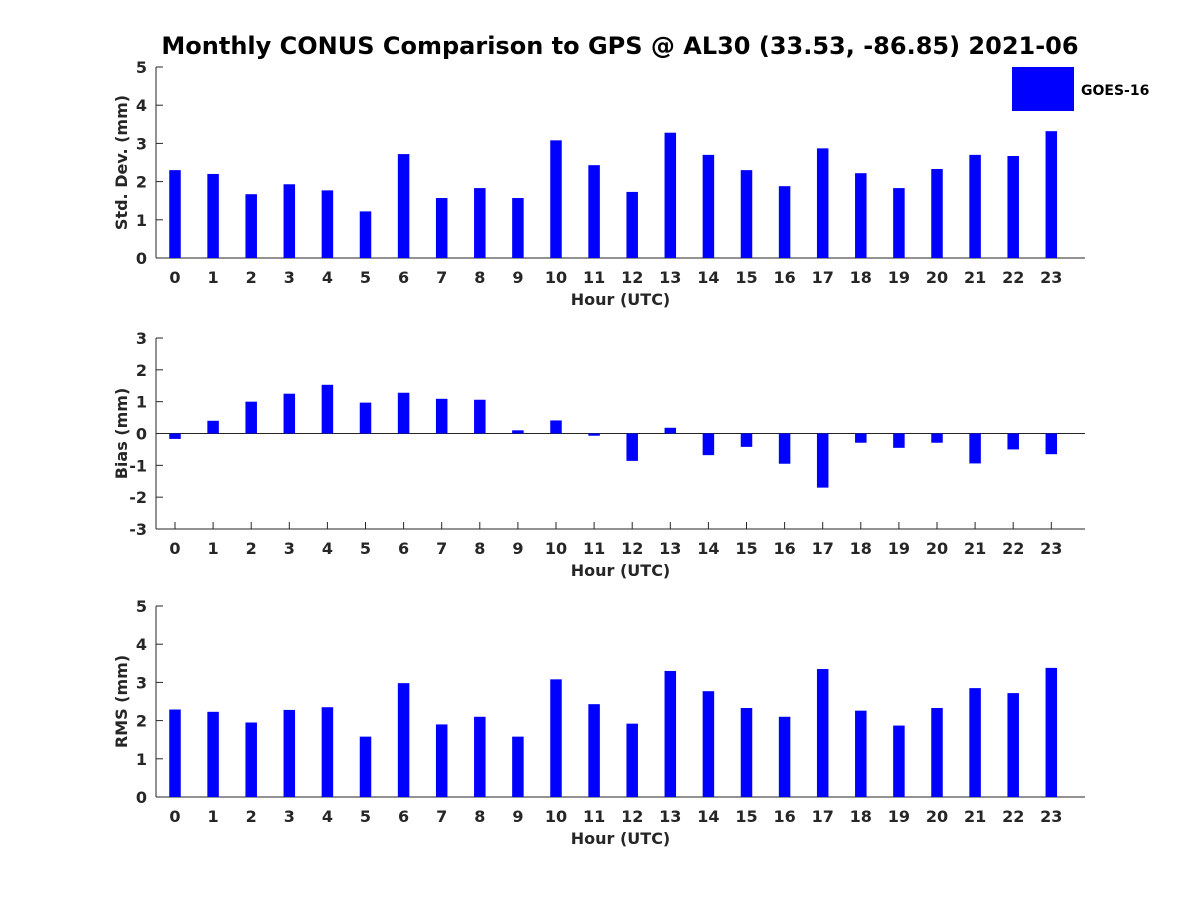 This screenshot has height=900, width=1200. What do you see at coordinates (1051, 277) in the screenshot?
I see `x-tick-label: 23` at bounding box center [1051, 277].